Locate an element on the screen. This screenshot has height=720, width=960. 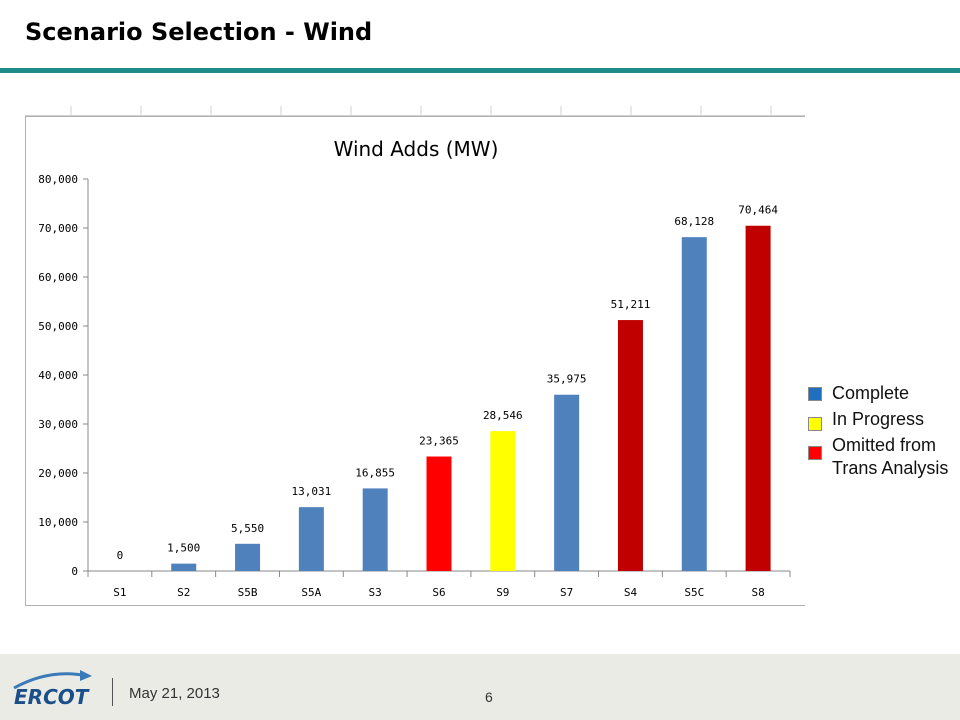
bar-s7 is located at coordinates (567, 482).